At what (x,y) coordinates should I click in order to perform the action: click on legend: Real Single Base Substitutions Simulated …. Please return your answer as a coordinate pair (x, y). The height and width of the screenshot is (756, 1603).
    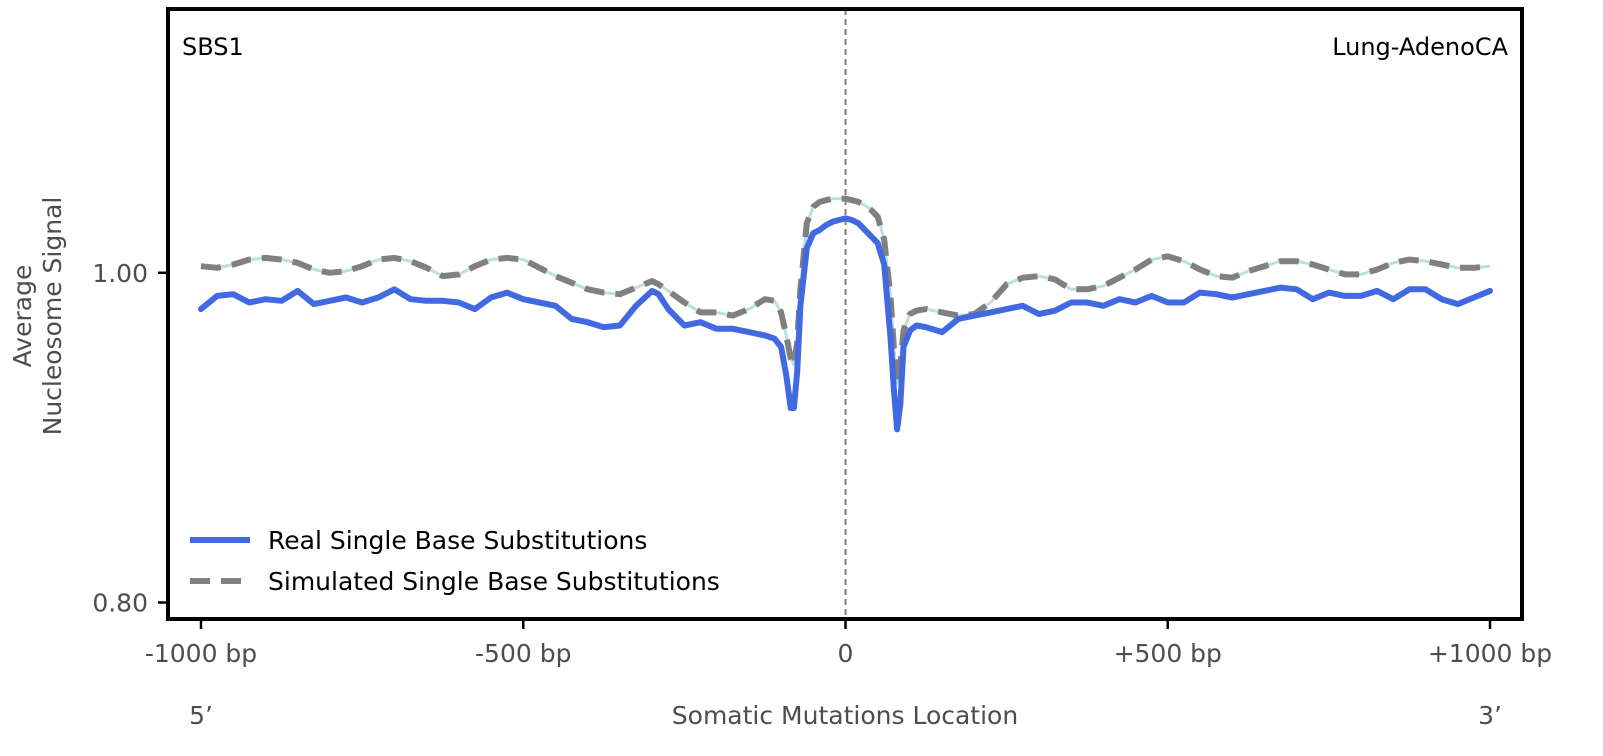
    Looking at the image, I should click on (455, 561).